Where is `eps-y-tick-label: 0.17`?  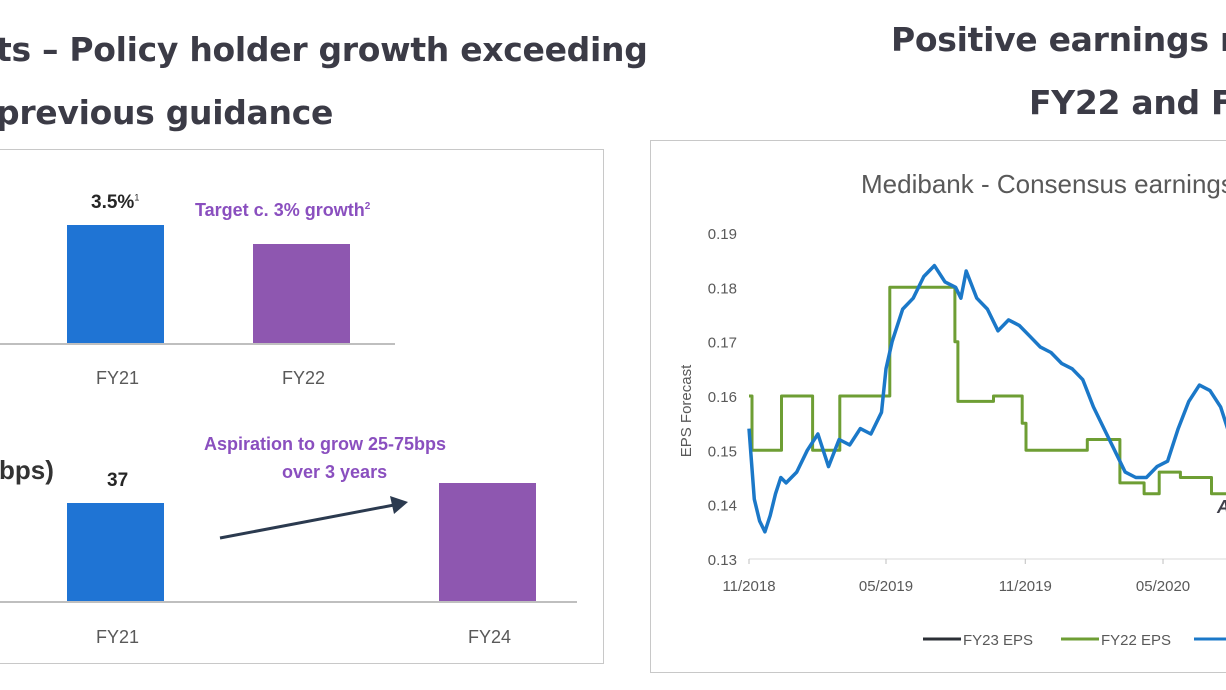 eps-y-tick-label: 0.17 is located at coordinates (722, 343).